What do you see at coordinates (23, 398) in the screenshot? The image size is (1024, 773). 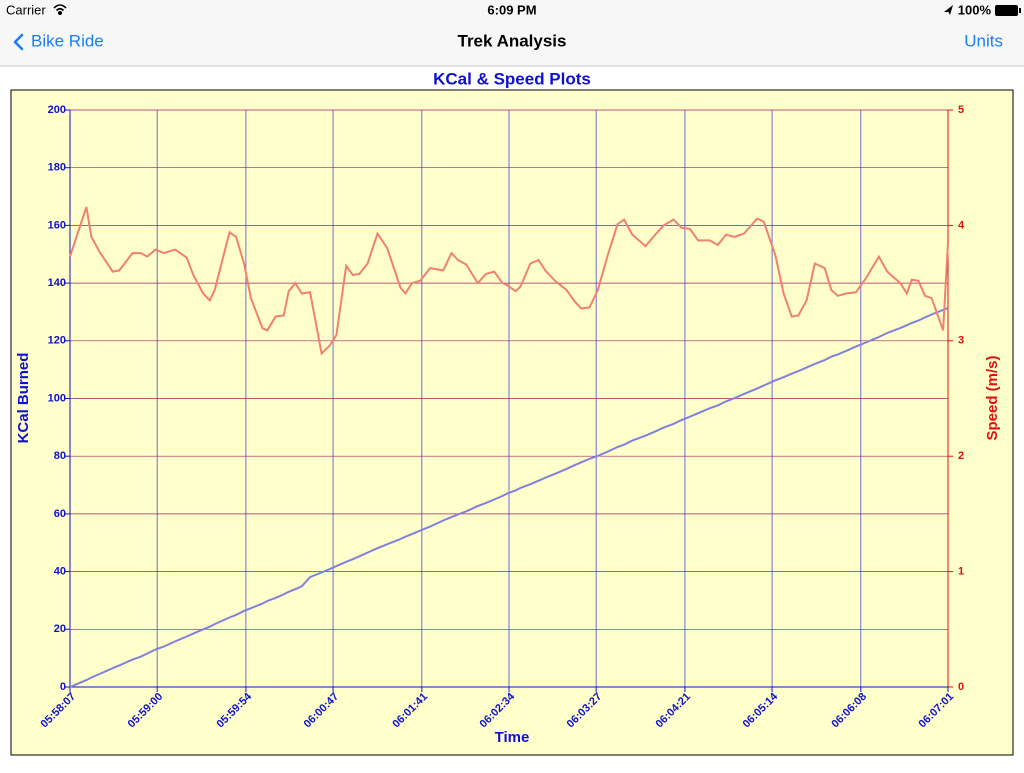 I see `y-axis-label: KCal Burned` at bounding box center [23, 398].